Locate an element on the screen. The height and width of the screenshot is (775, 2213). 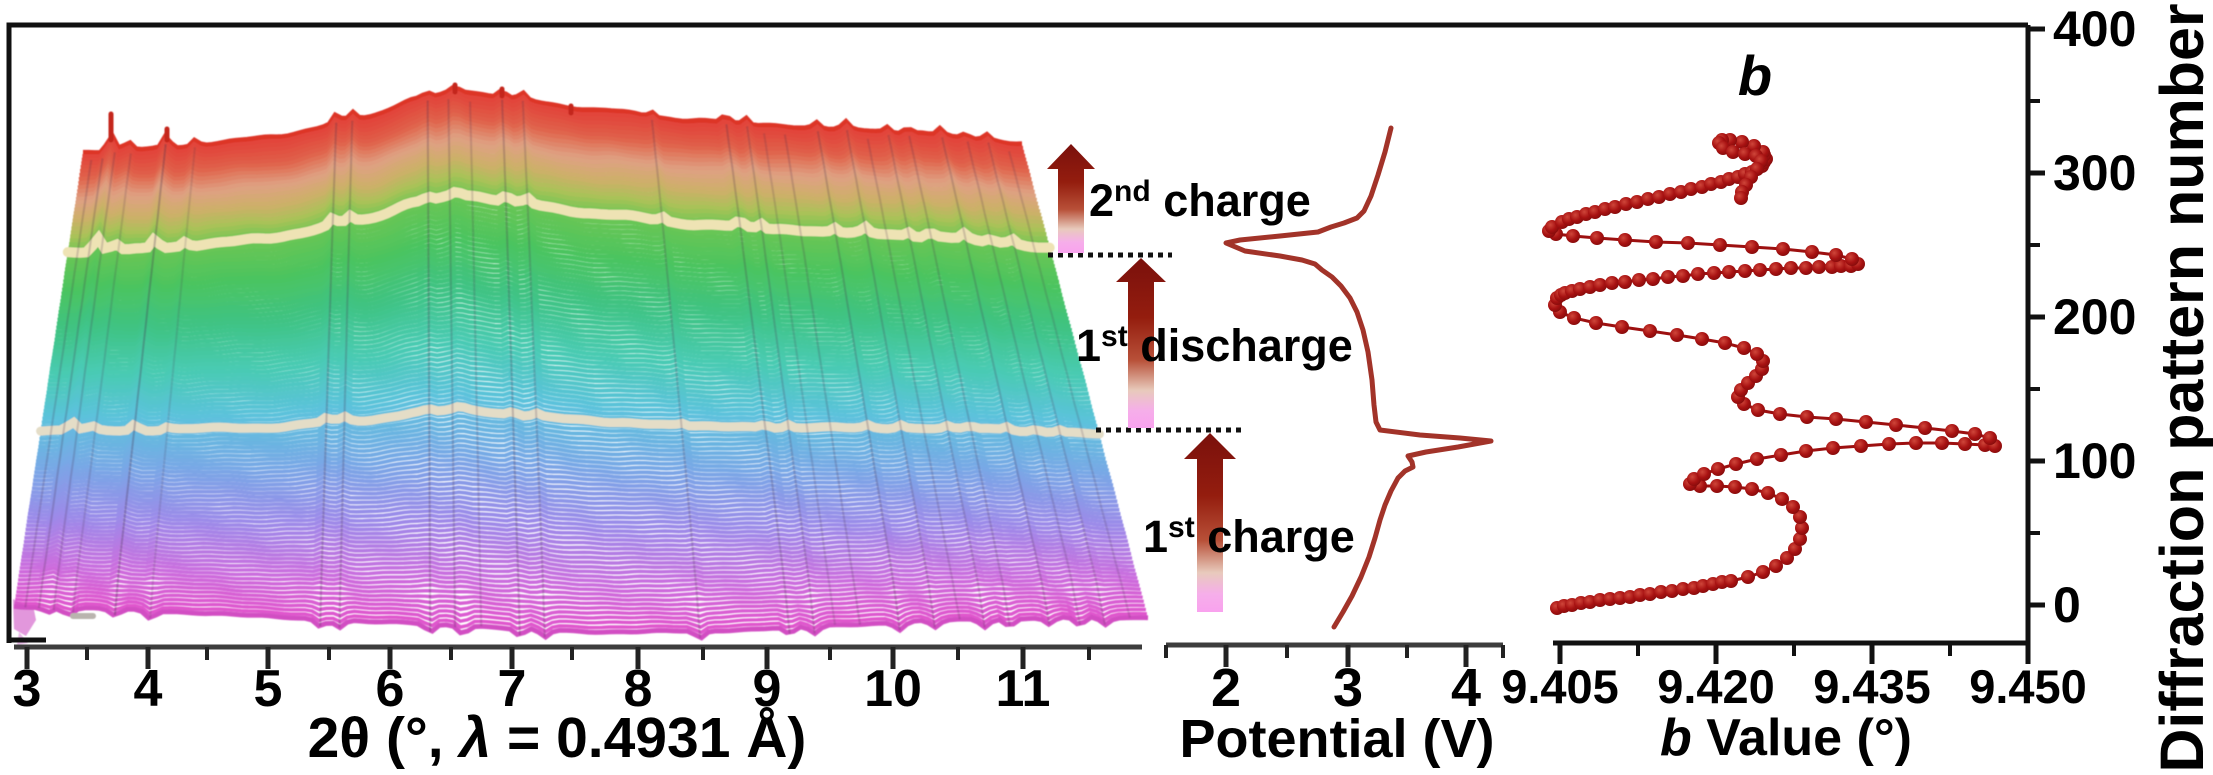
svg-text: 6 is located at coordinates (390, 689).